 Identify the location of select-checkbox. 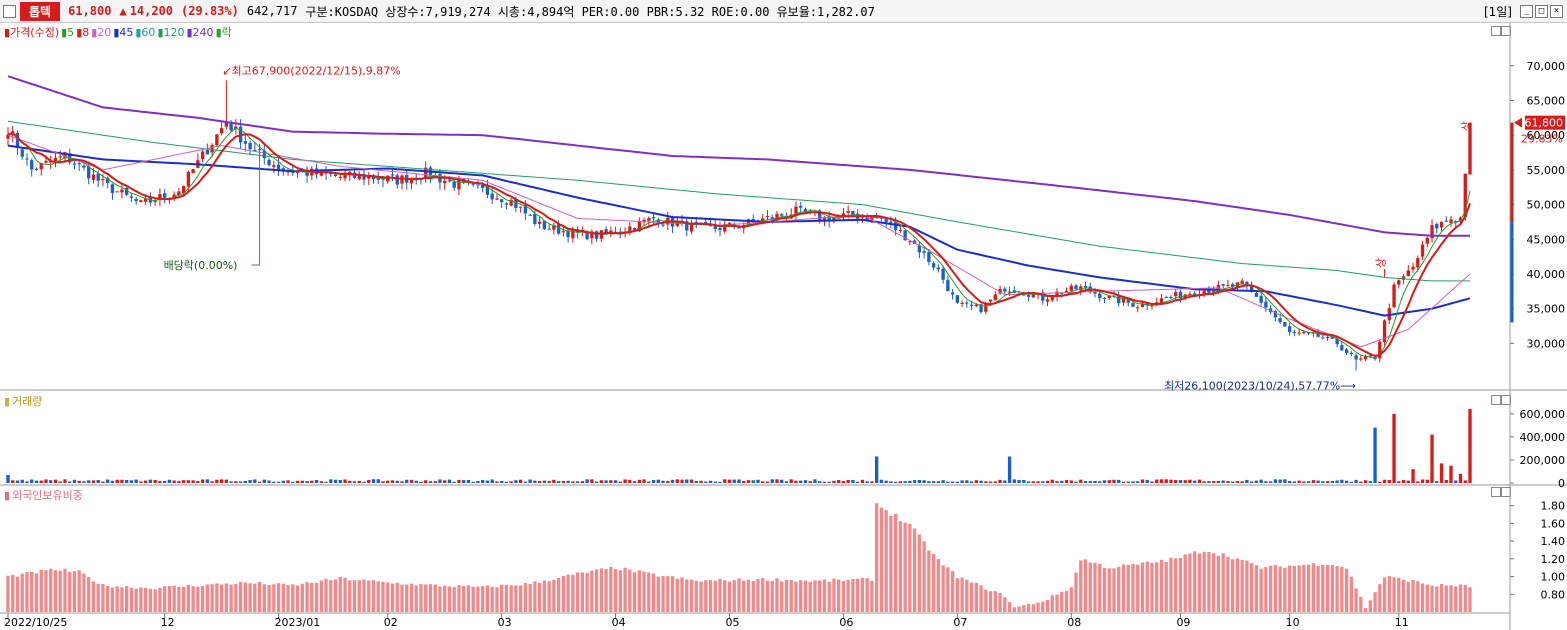
(9, 11).